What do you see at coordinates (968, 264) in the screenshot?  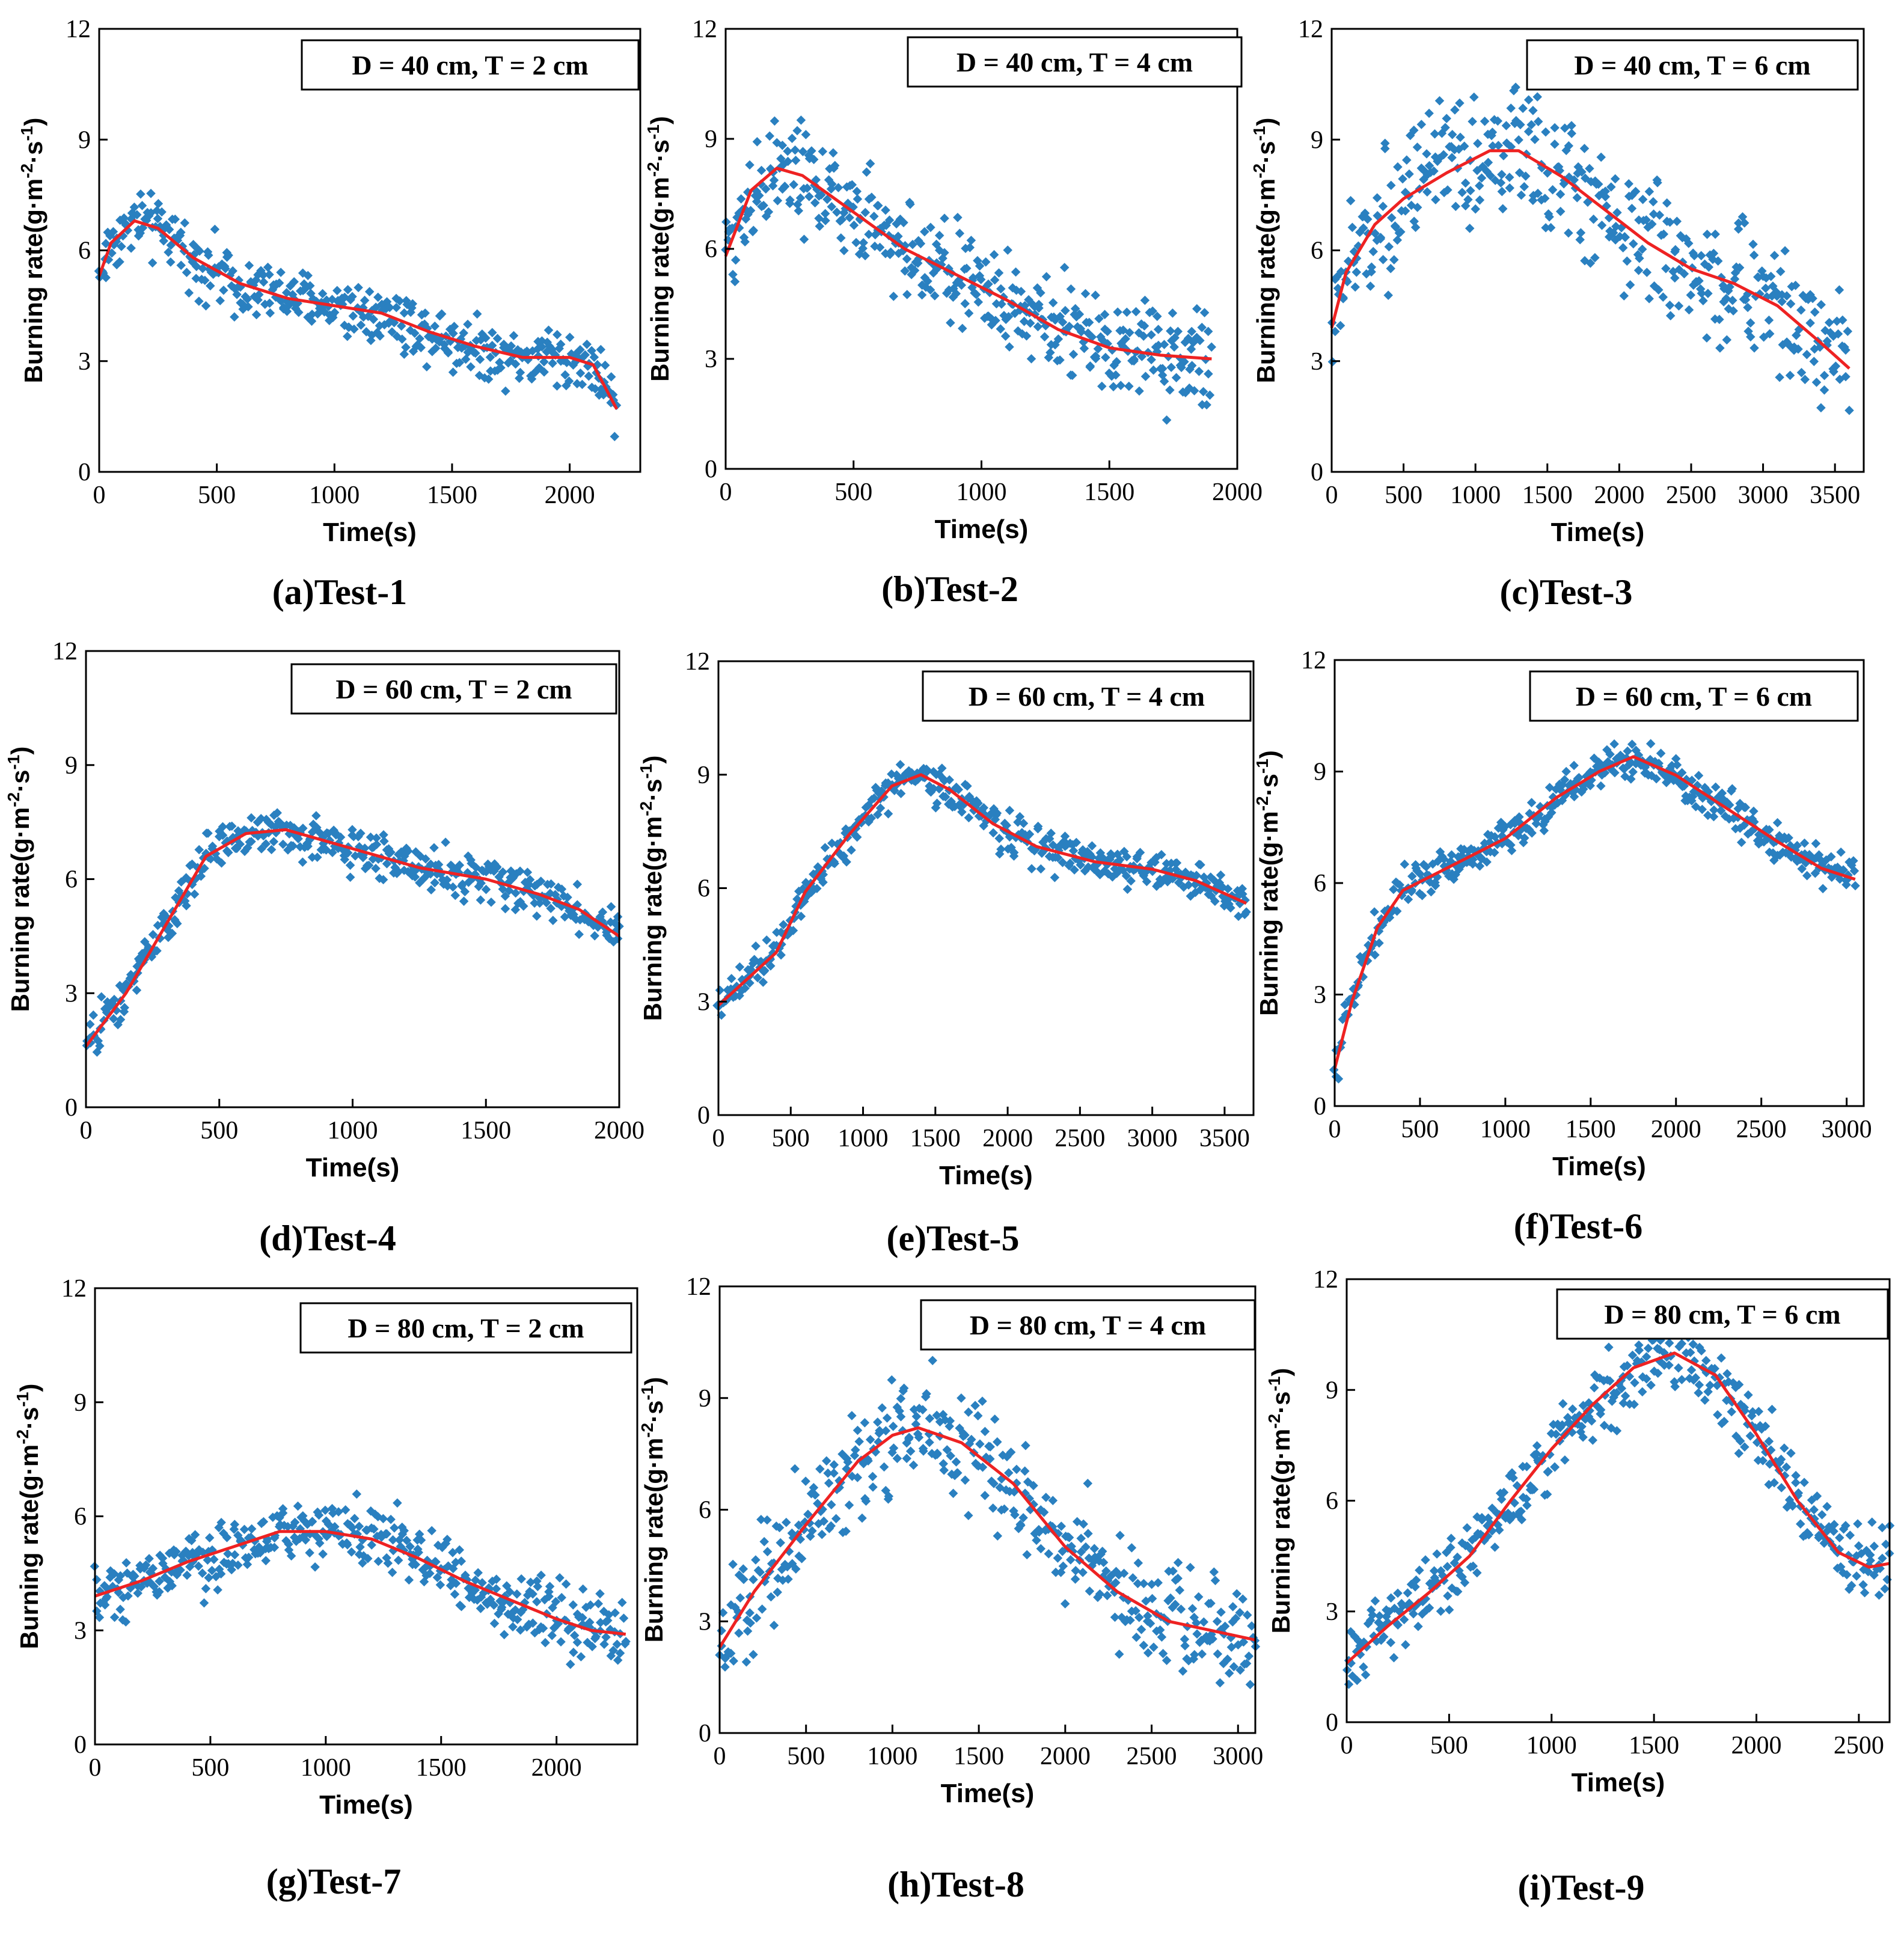 I see `fit-curve` at bounding box center [968, 264].